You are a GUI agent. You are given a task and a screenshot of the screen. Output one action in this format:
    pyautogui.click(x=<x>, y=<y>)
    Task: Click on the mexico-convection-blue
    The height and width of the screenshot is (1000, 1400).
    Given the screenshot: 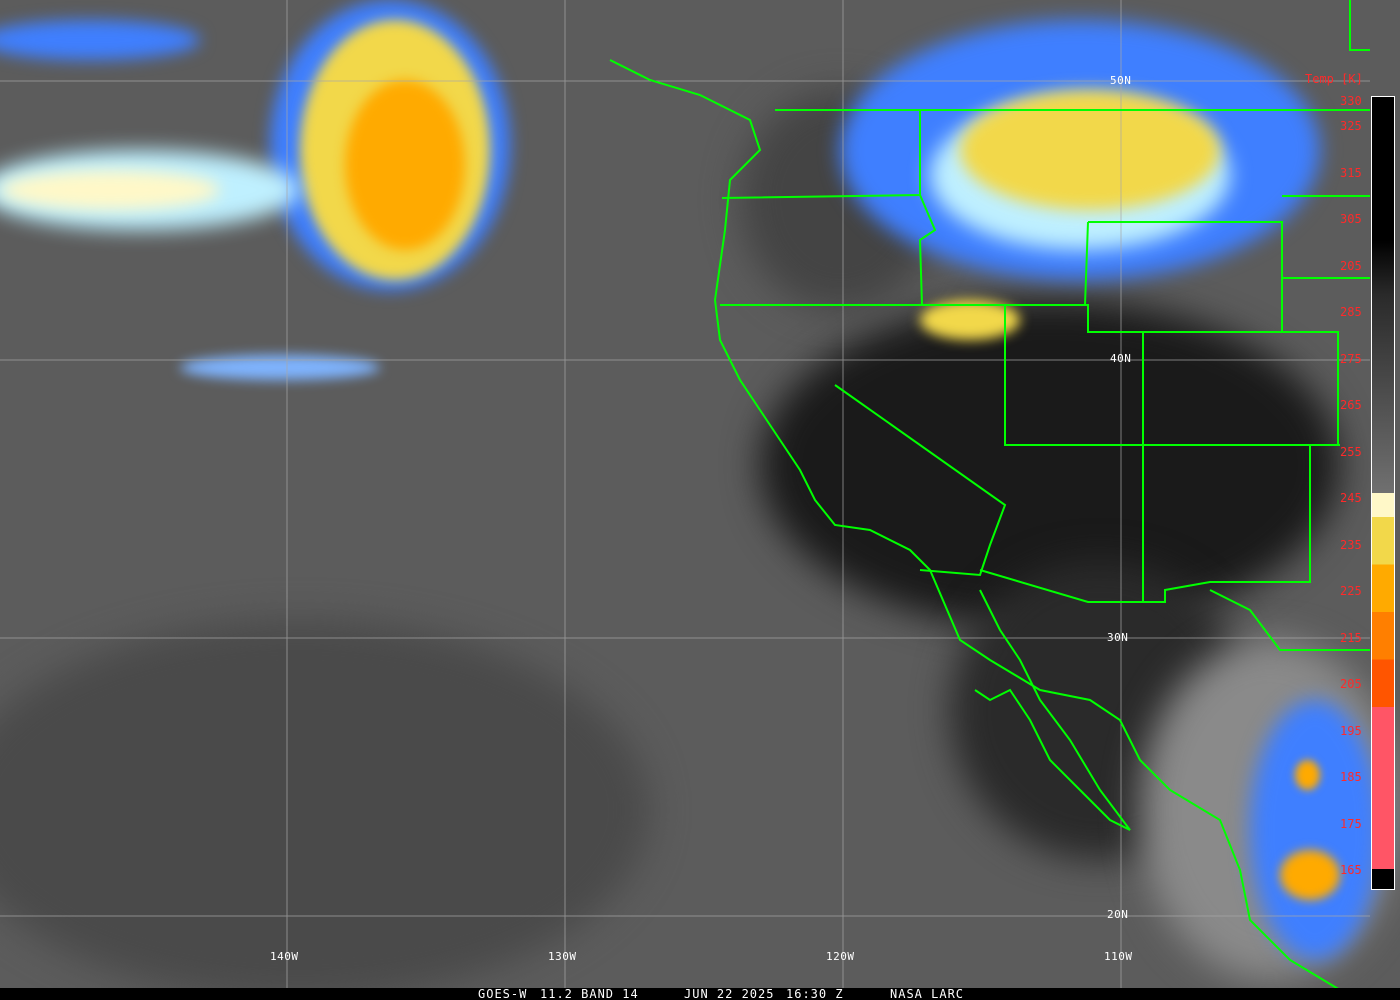 What is the action you would take?
    pyautogui.click(x=1315, y=830)
    